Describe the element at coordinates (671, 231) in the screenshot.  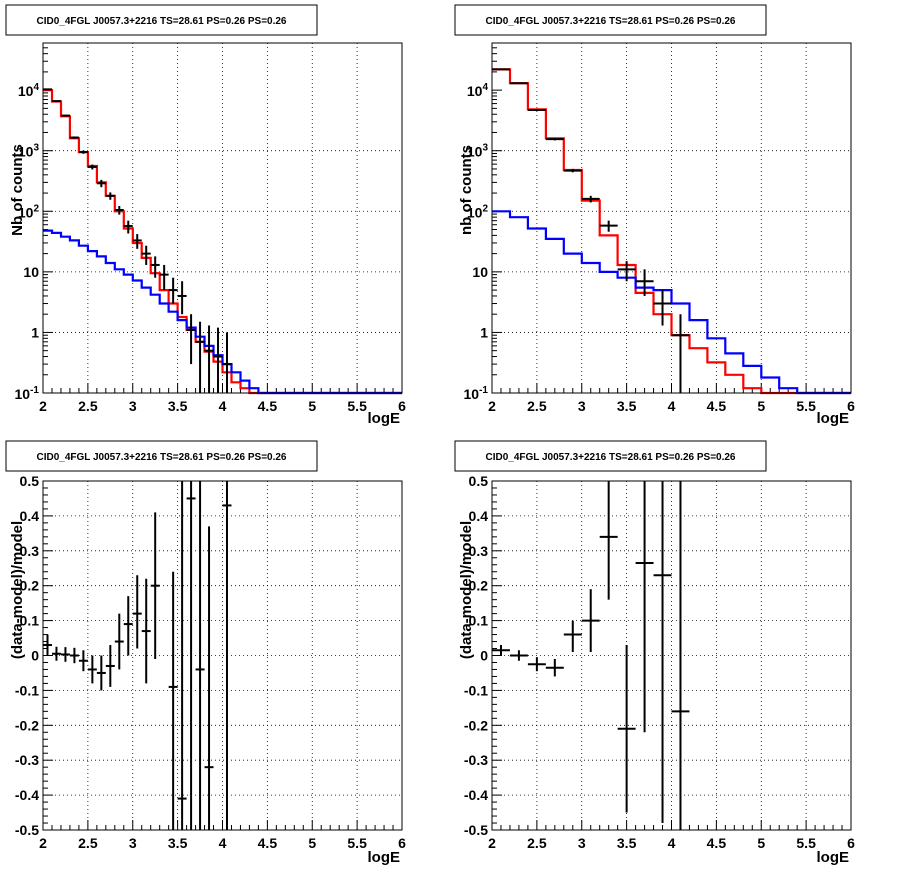
I see `series-step-model-total` at that location.